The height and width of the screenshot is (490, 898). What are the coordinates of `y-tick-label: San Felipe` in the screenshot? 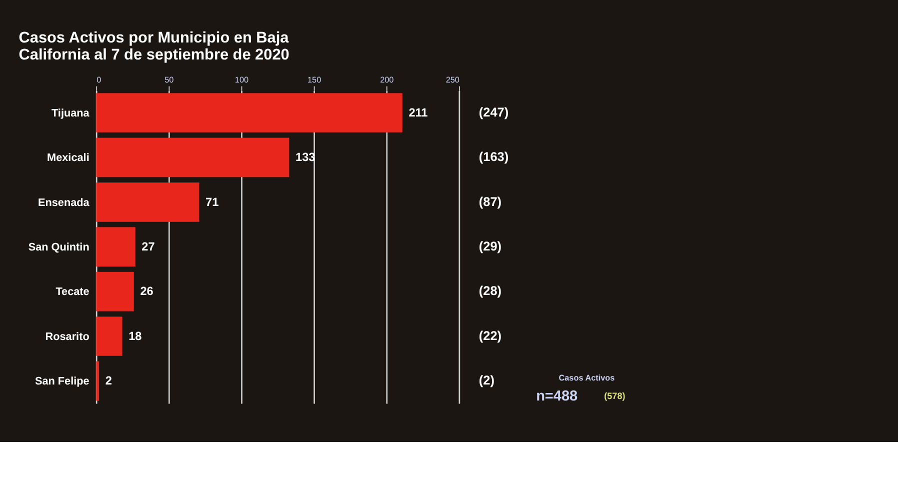 It's located at (62, 382).